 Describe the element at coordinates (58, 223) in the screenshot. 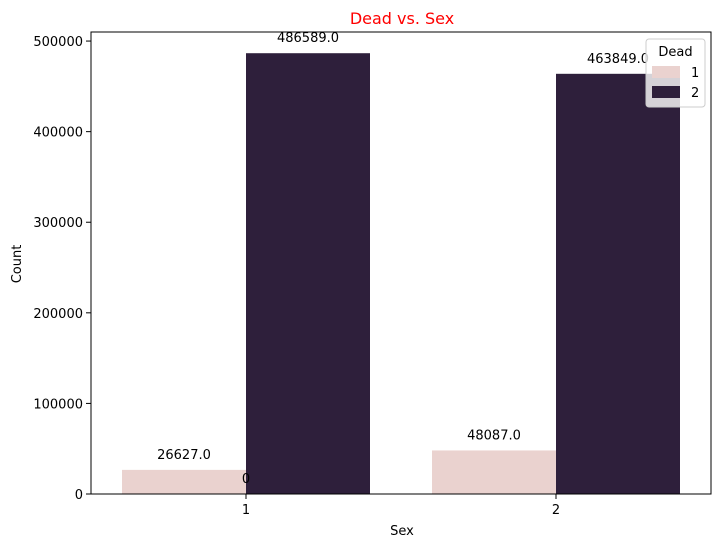

I see `y-tick-label: 300000` at that location.